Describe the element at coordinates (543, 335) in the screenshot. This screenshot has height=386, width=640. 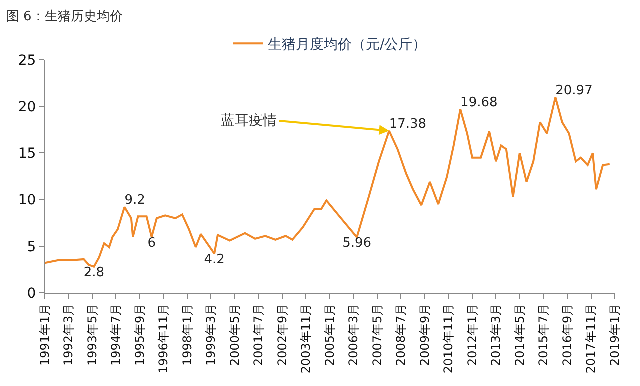
I see `x-tick-label: 2015年7月` at that location.